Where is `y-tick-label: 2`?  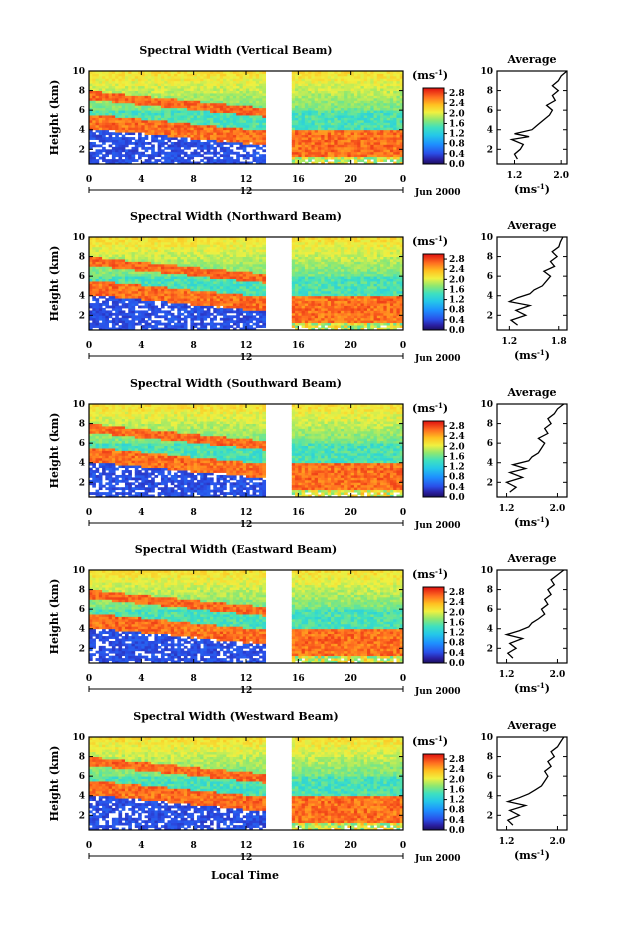 y-tick-label: 2 is located at coordinates (82, 150).